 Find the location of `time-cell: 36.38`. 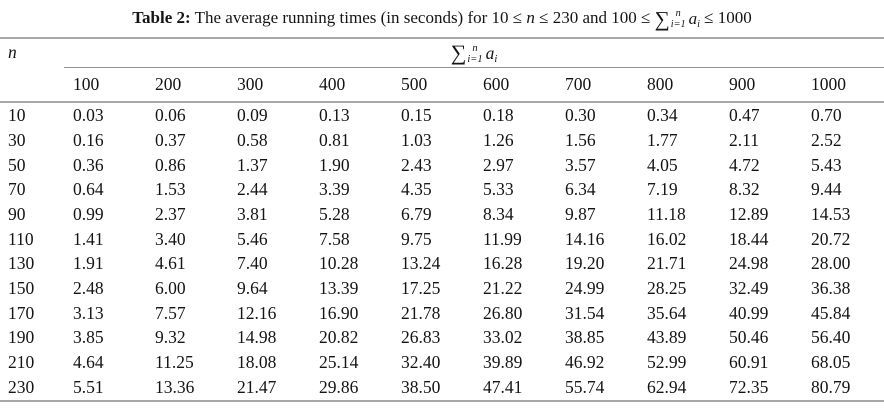

time-cell: 36.38 is located at coordinates (831, 287).